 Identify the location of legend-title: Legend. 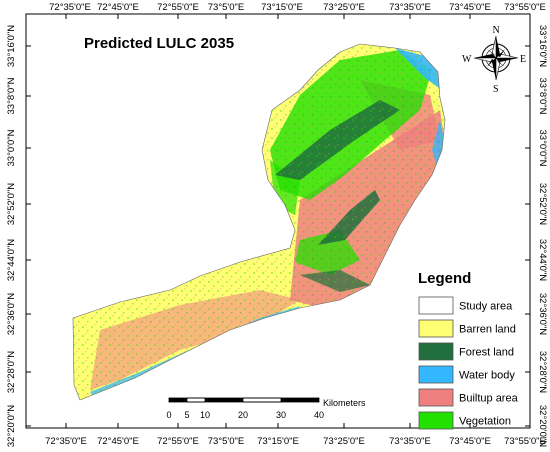
(444, 278).